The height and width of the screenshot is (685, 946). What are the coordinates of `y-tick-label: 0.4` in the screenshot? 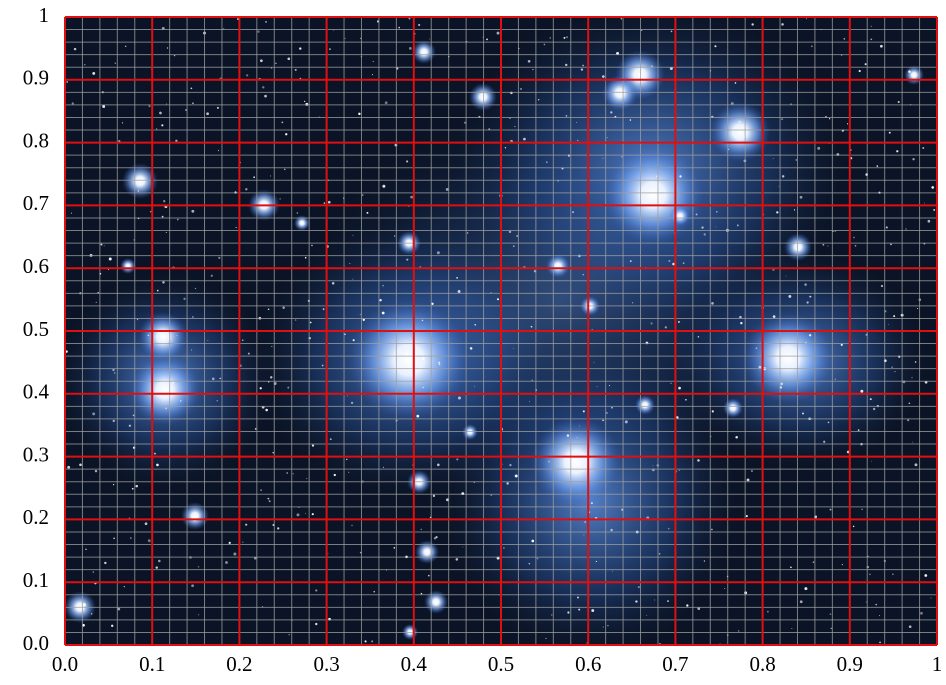 It's located at (36, 392).